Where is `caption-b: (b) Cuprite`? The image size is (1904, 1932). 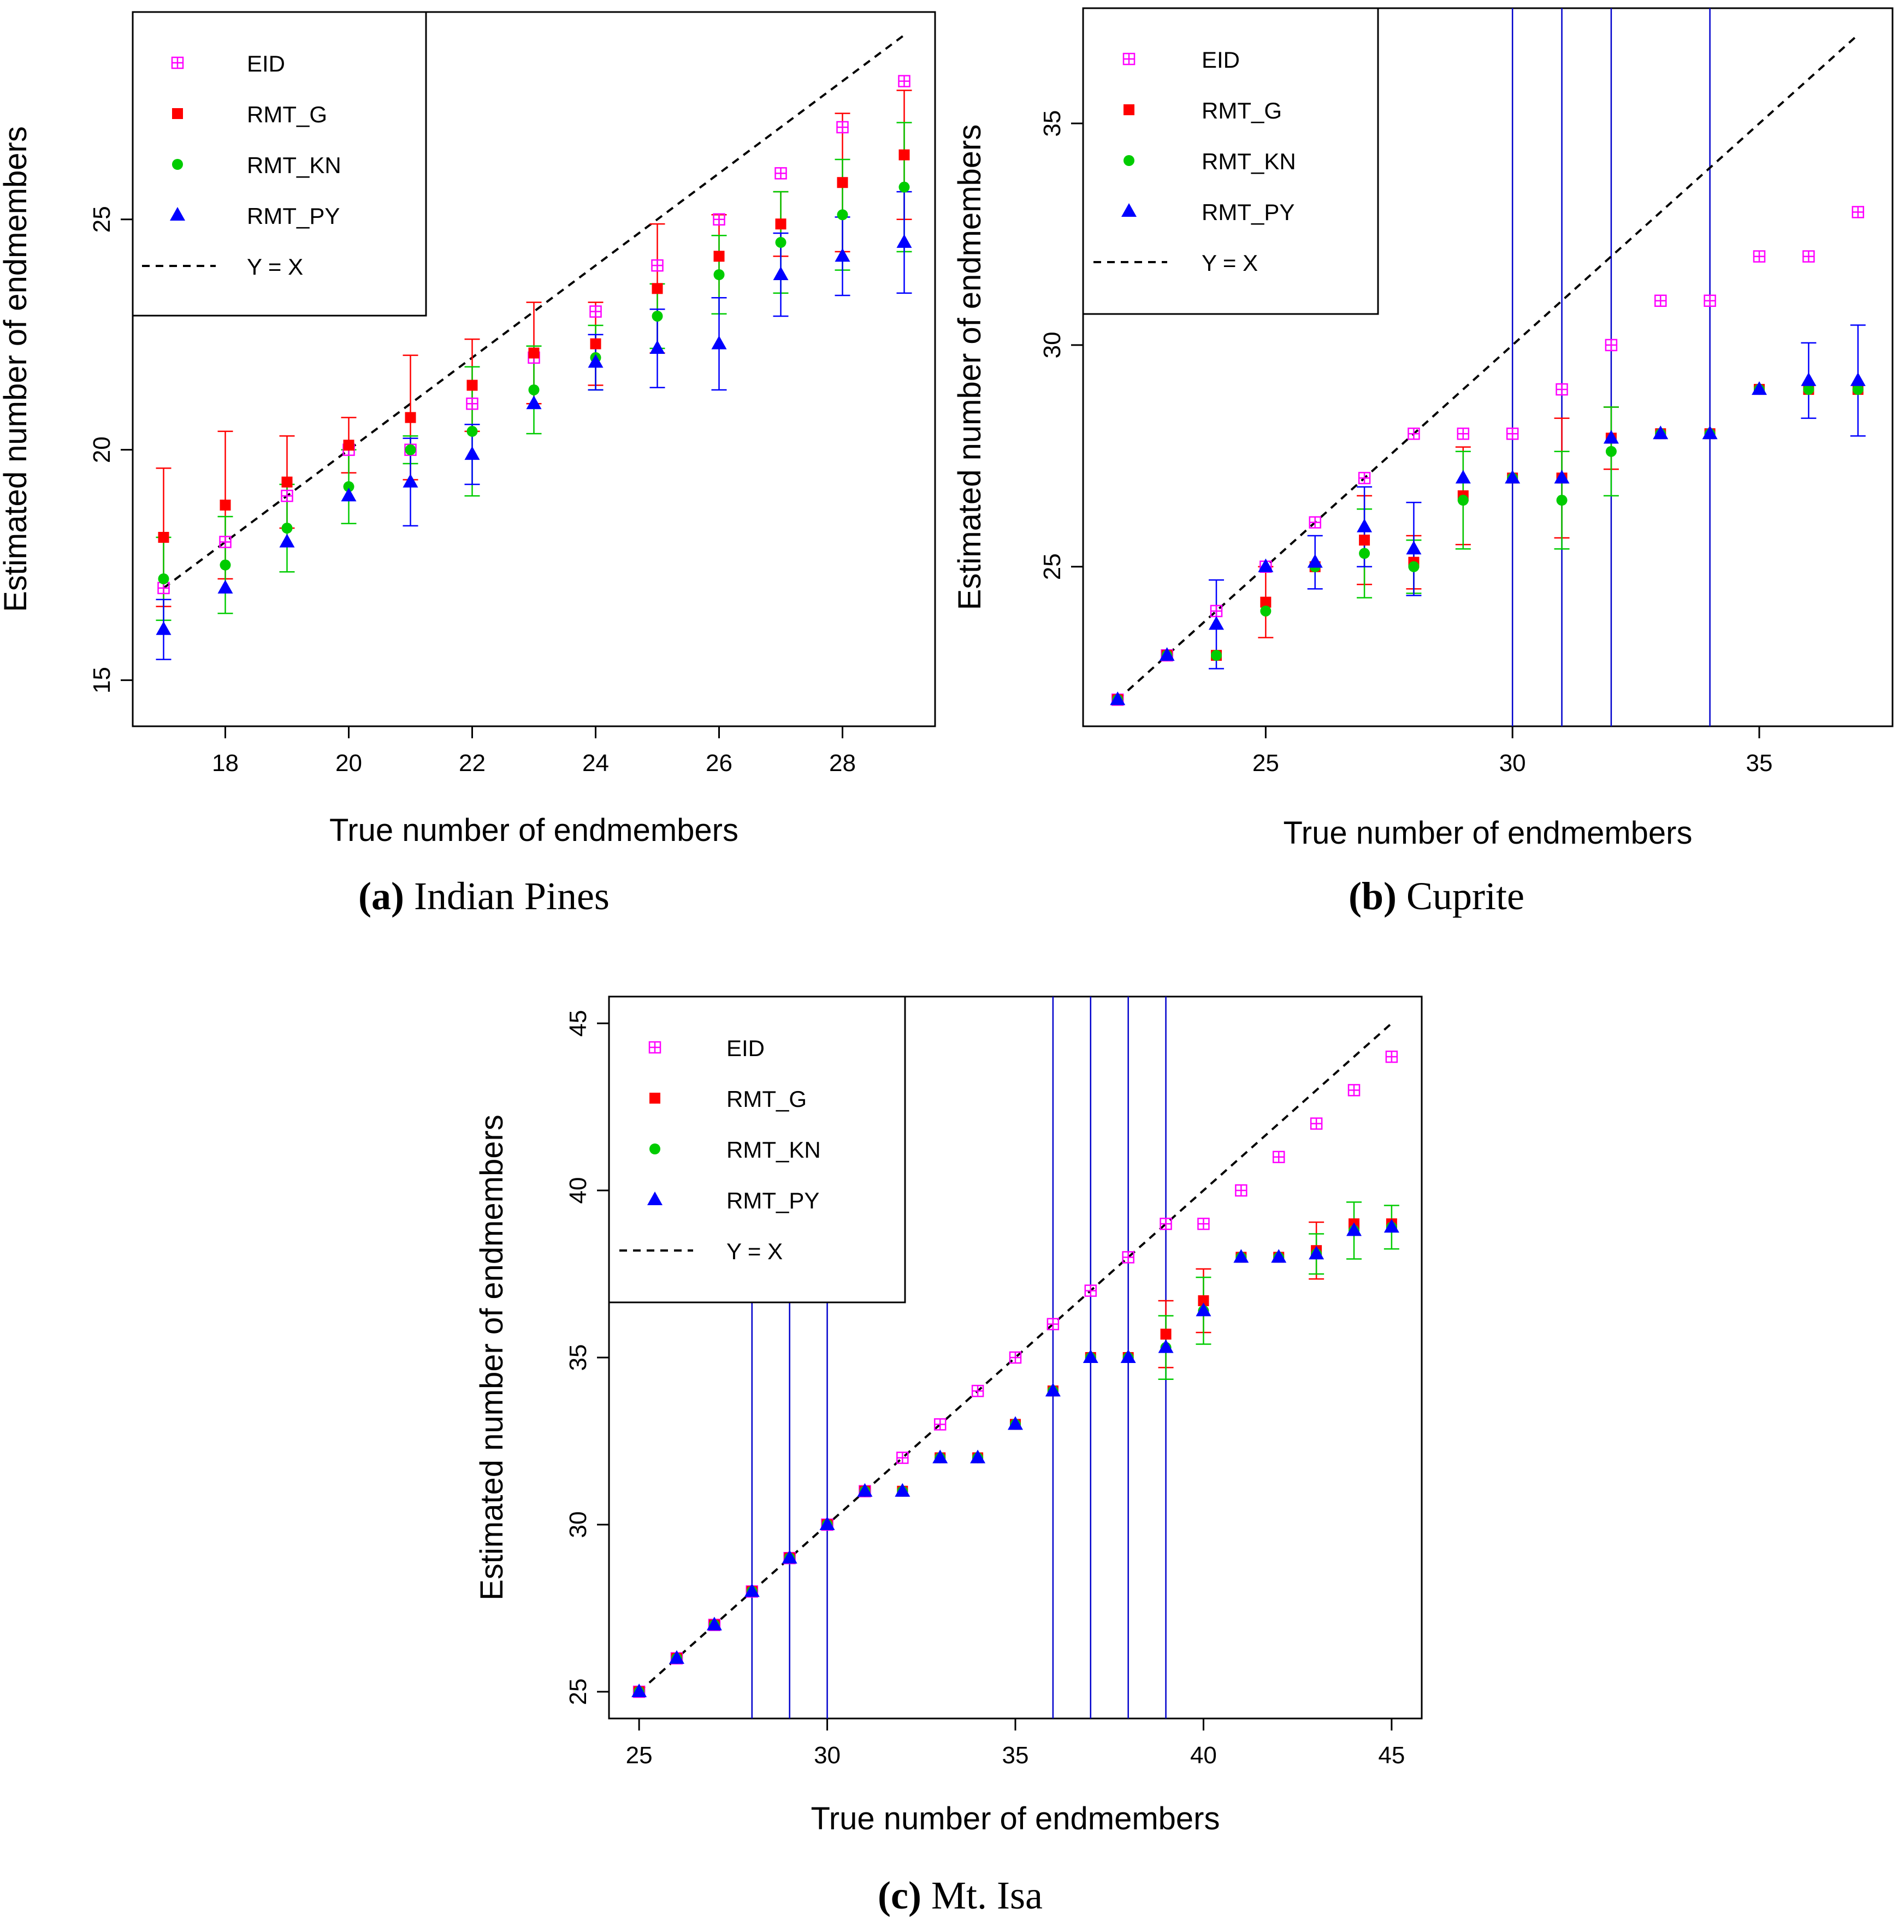 caption-b: (b) Cuprite is located at coordinates (1436, 897).